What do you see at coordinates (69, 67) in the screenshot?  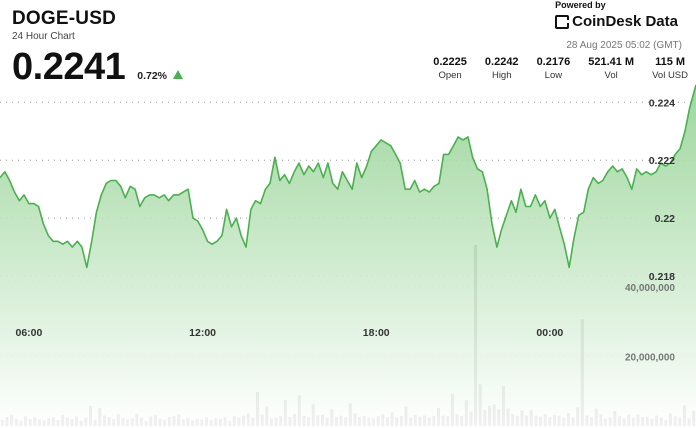 I see `current-price: 0.2241` at bounding box center [69, 67].